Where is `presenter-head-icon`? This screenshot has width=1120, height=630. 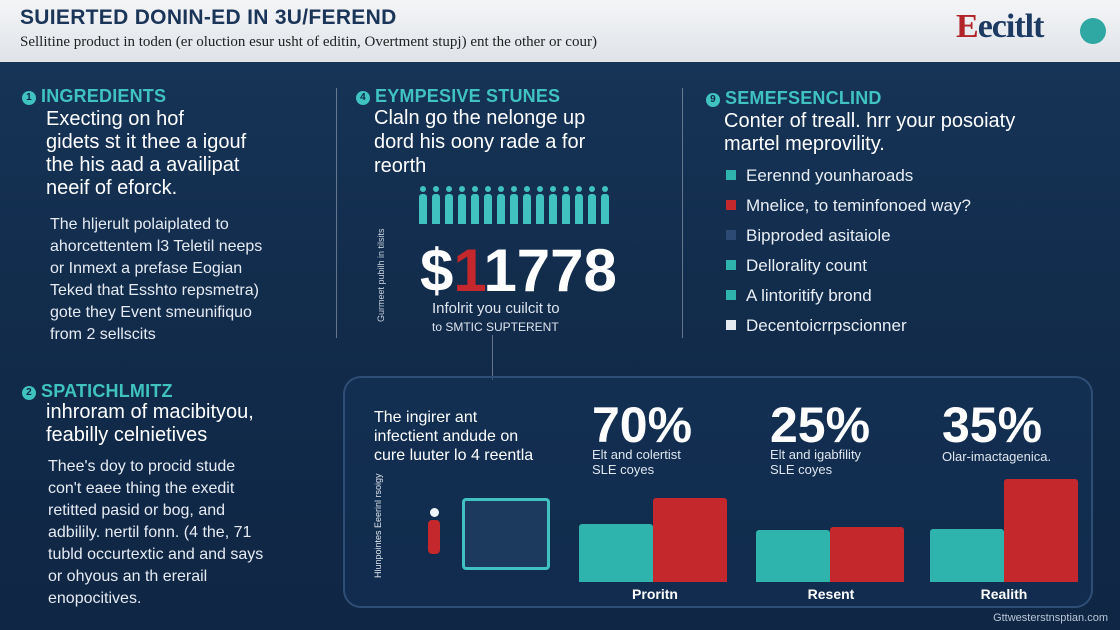 presenter-head-icon is located at coordinates (434, 512).